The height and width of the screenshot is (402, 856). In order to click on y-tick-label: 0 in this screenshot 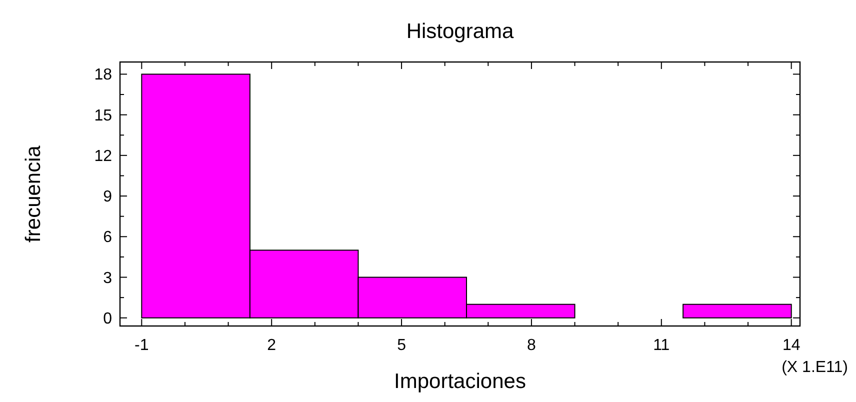, I will do `click(107, 319)`.